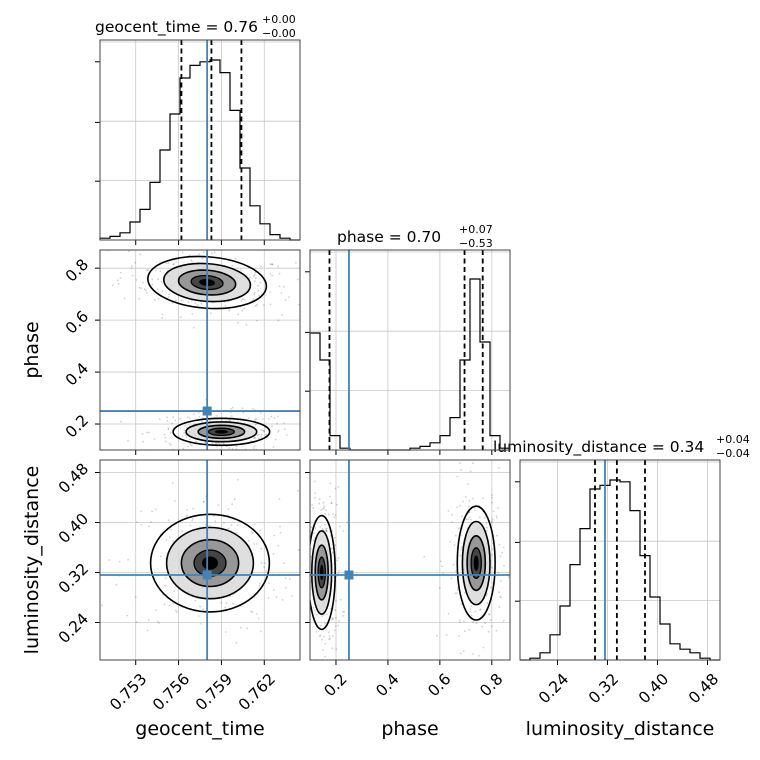 This screenshot has width=760, height=760. I want to click on panel-frame, so click(200, 140).